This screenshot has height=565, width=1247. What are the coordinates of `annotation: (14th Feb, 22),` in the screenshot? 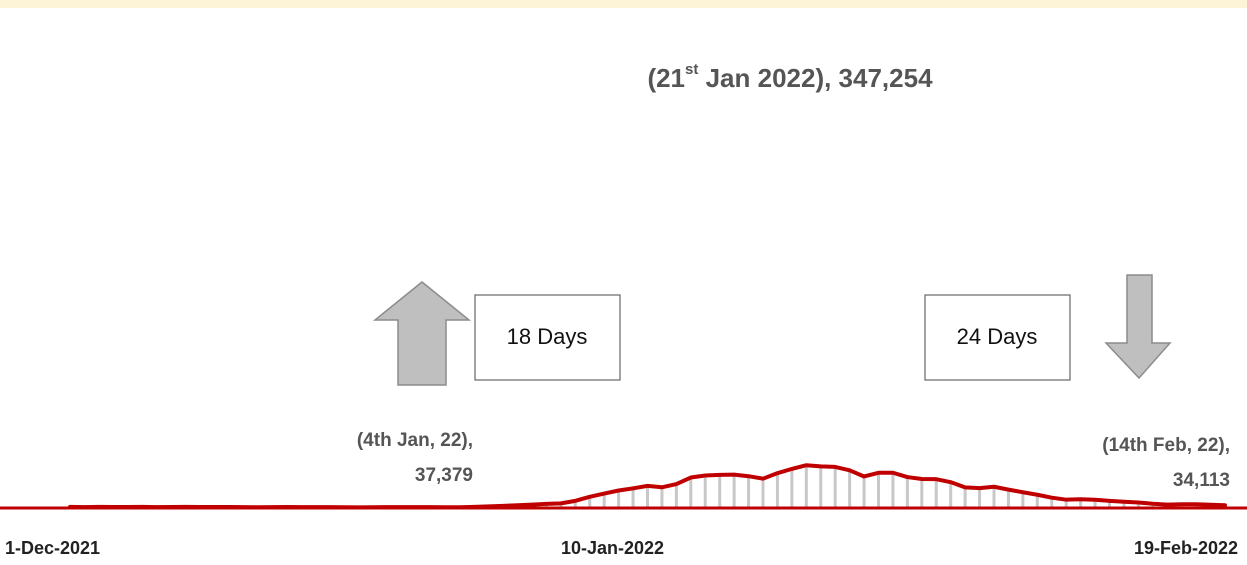 It's located at (1166, 445).